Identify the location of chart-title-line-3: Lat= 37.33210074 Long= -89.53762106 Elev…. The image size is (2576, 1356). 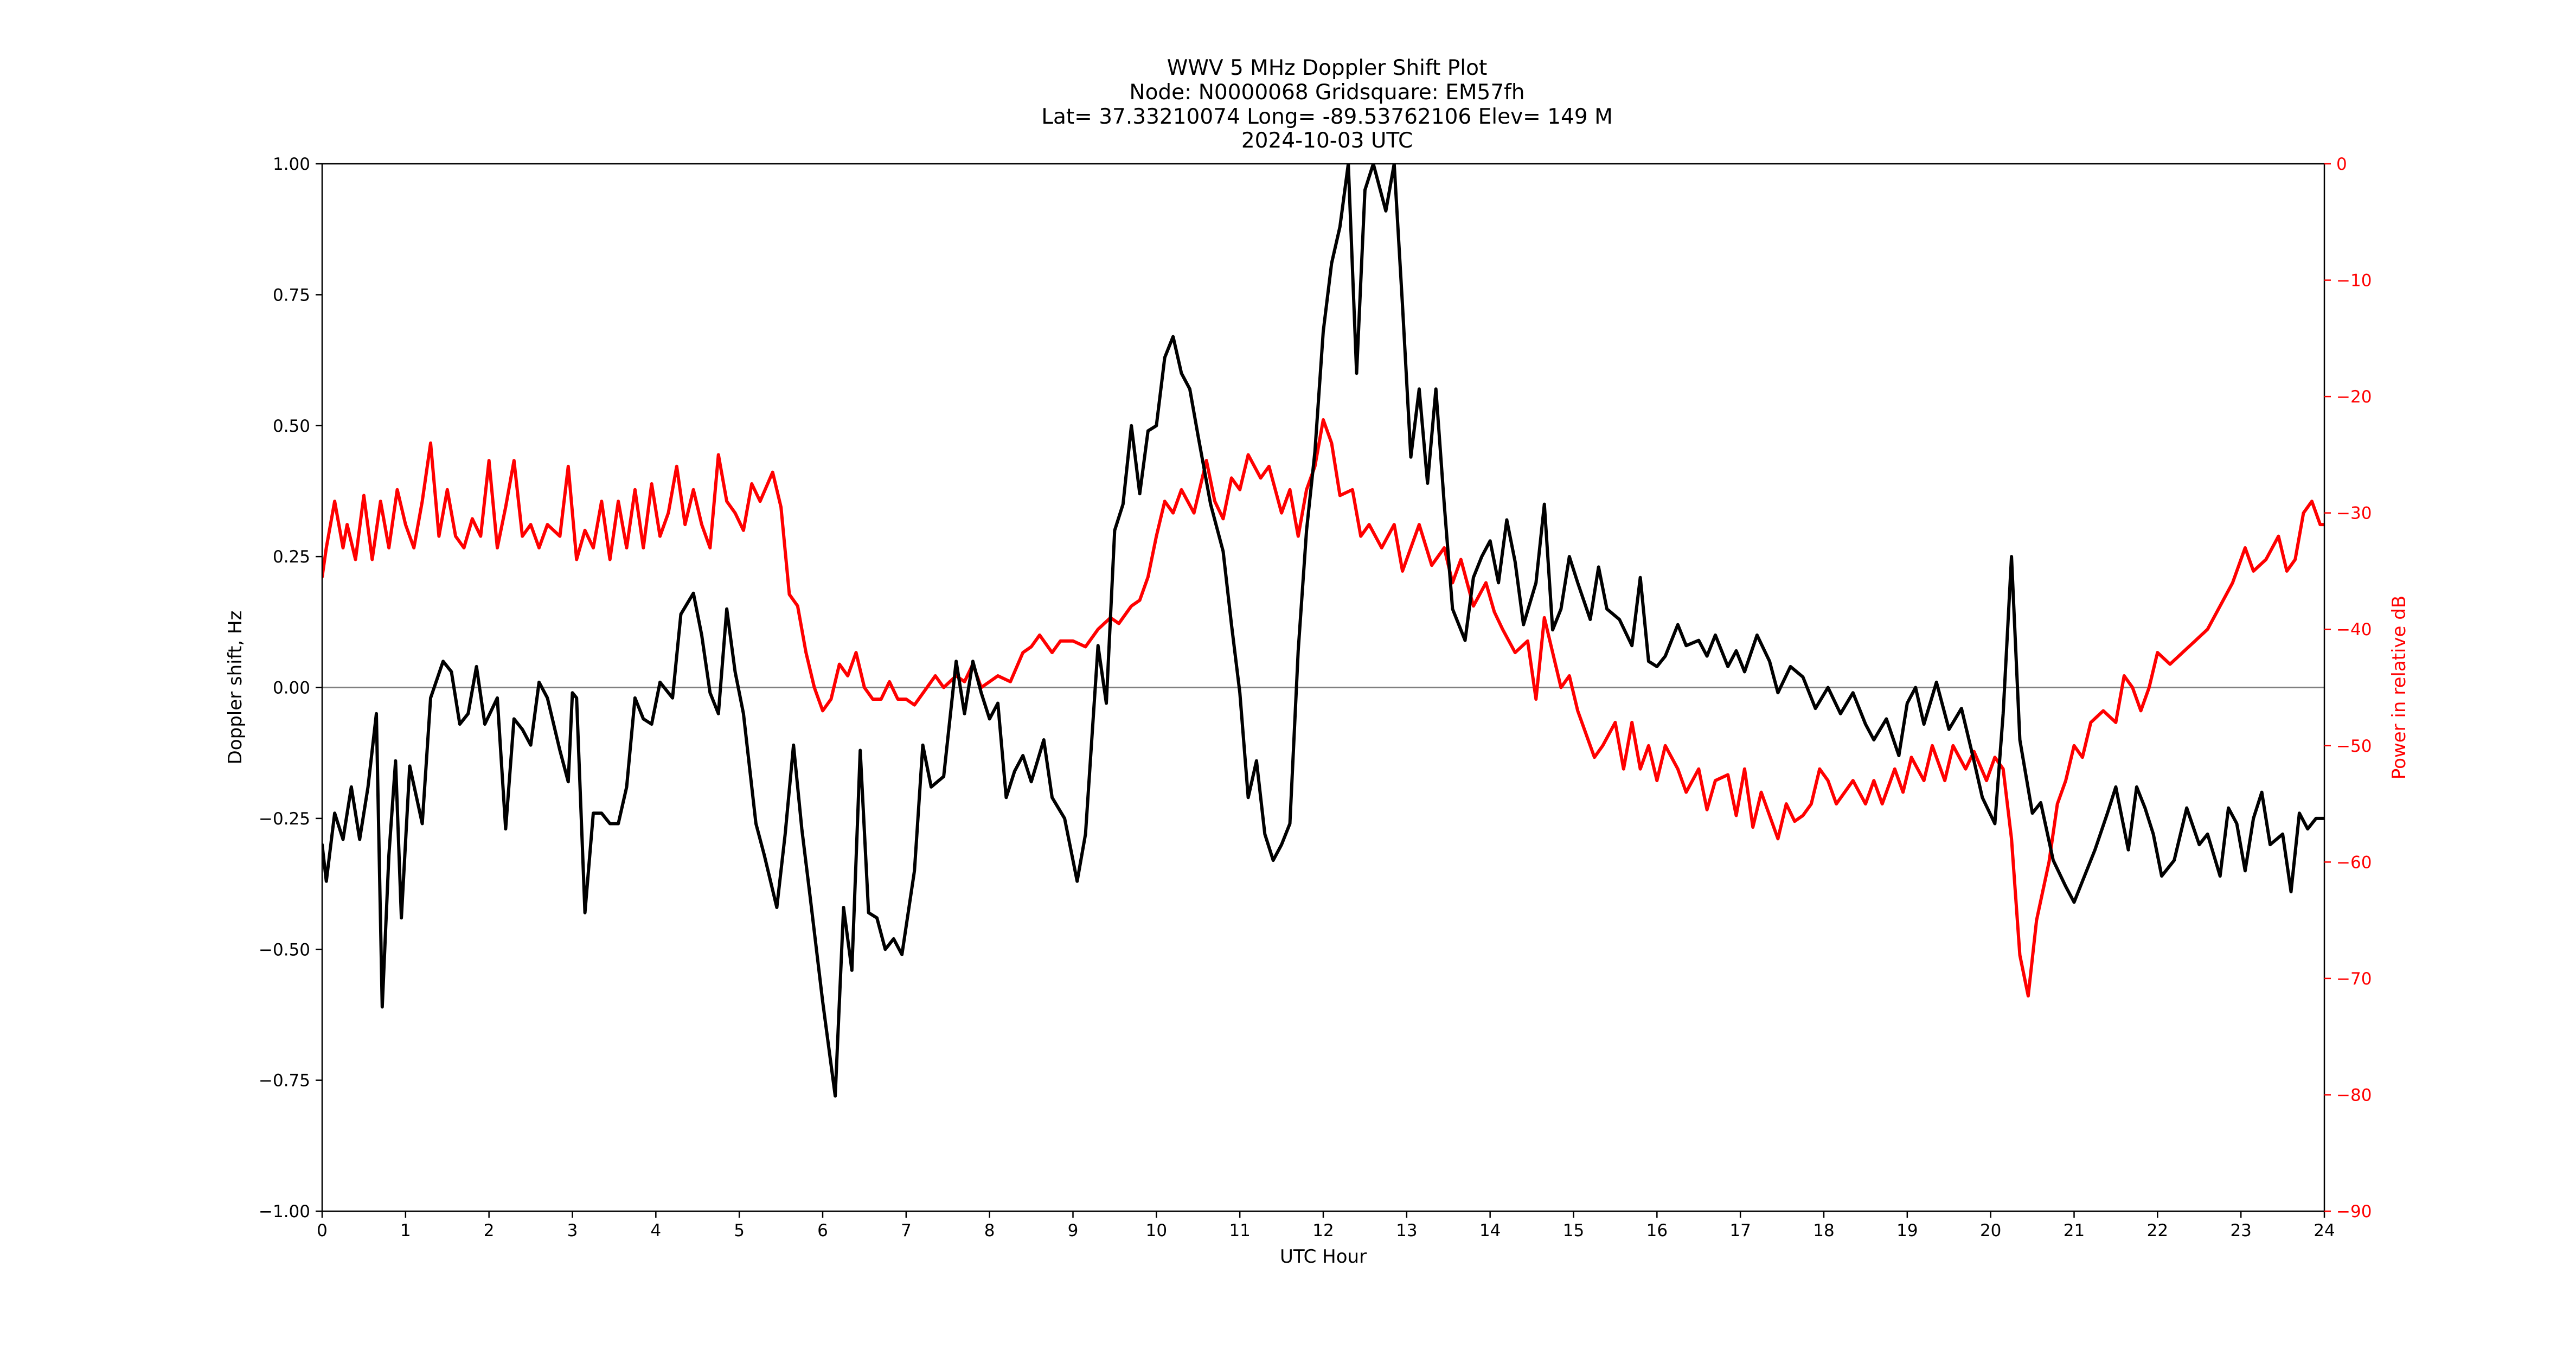
(1326, 117).